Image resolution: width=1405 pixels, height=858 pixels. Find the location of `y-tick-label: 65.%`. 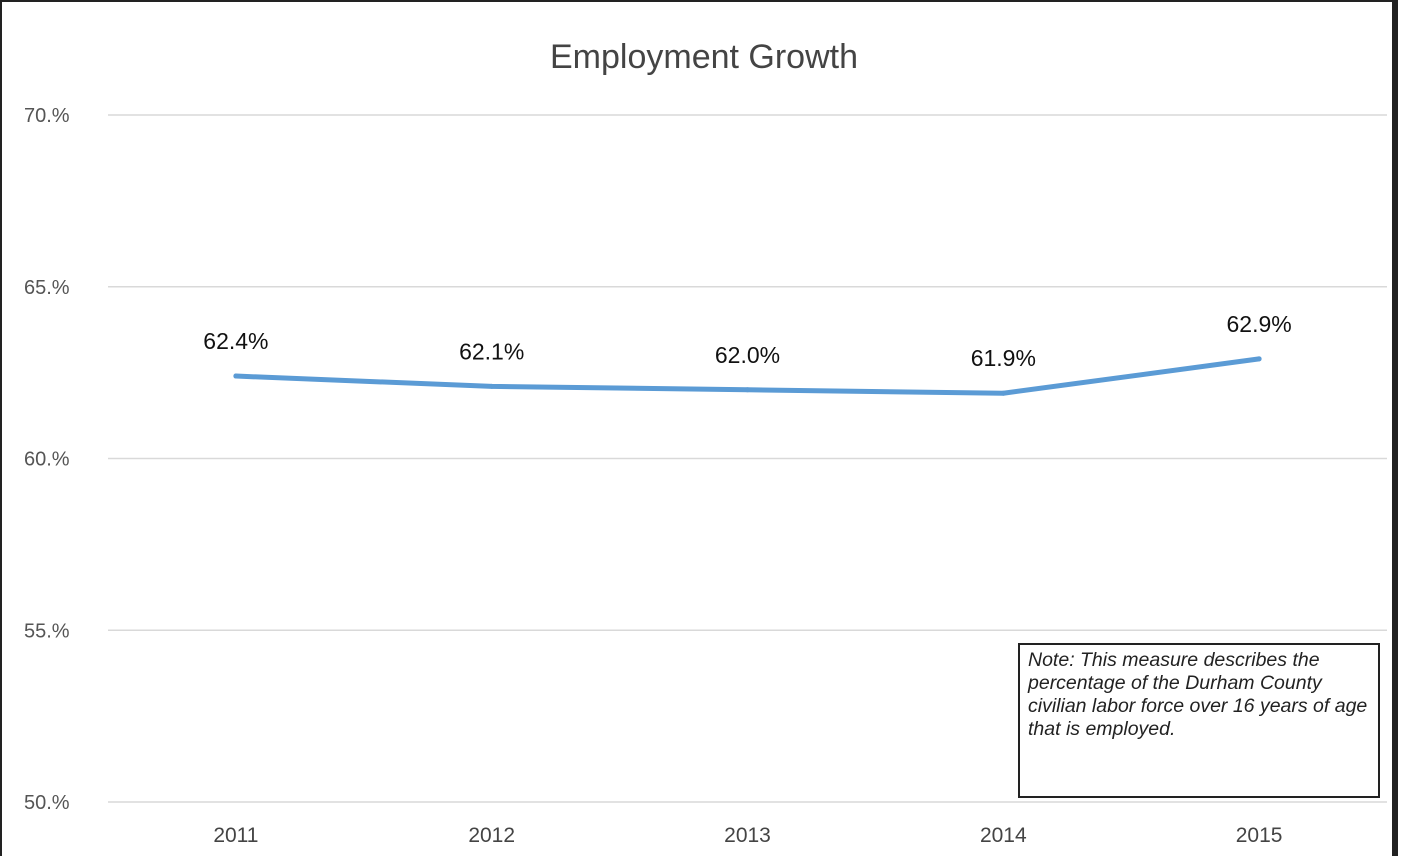

y-tick-label: 65.% is located at coordinates (47, 288).